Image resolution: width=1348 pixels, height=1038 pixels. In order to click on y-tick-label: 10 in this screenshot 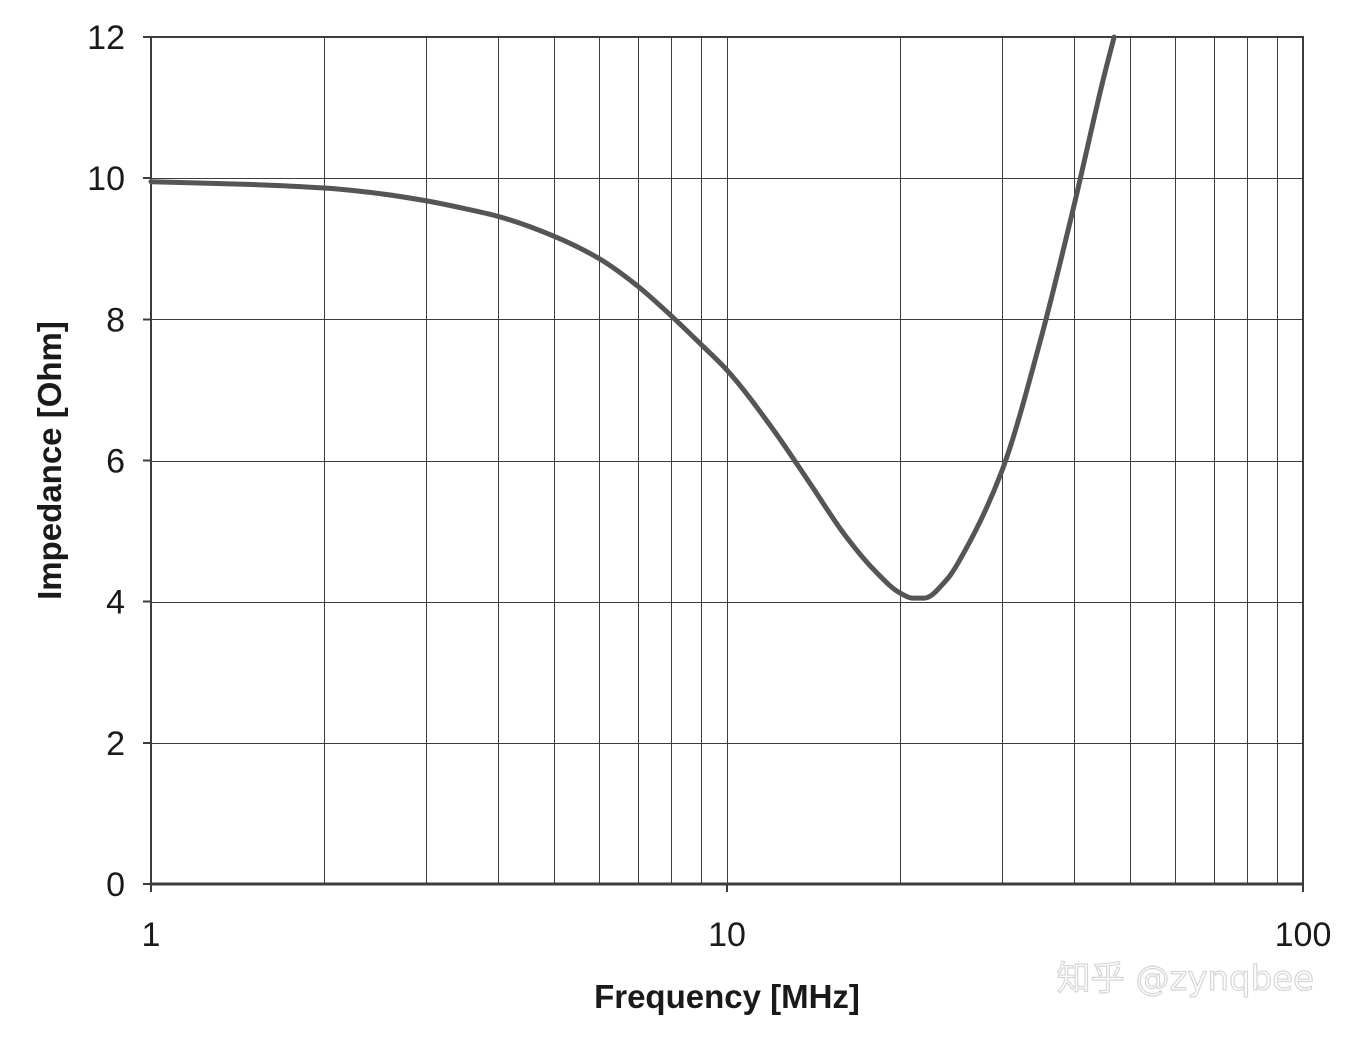, I will do `click(106, 179)`.